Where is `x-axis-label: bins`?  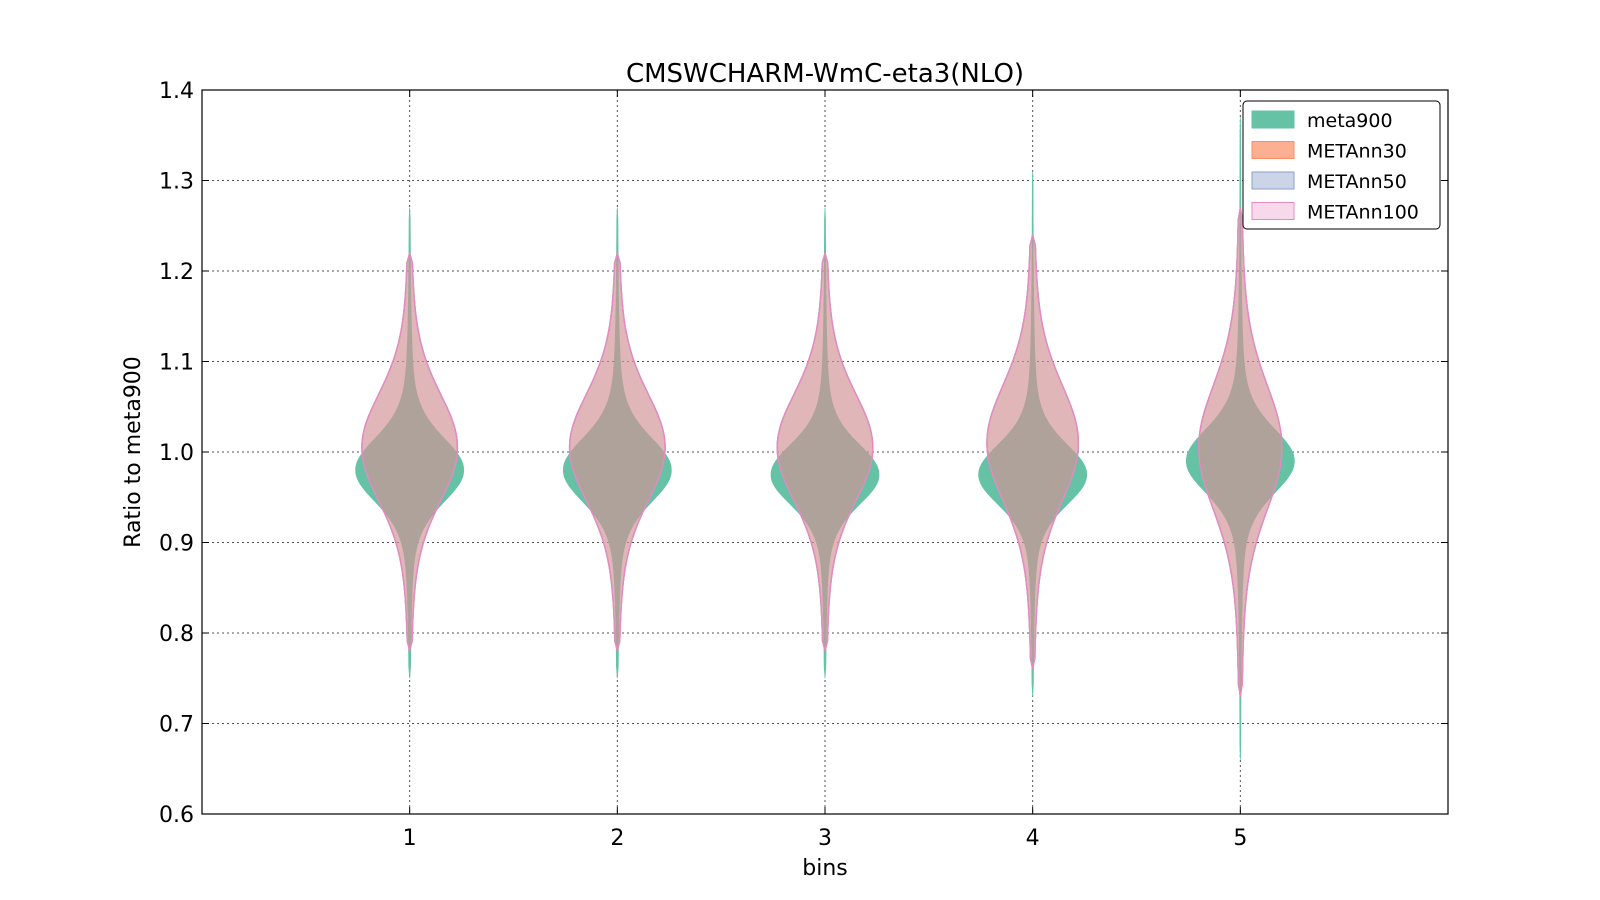 x-axis-label: bins is located at coordinates (824, 868).